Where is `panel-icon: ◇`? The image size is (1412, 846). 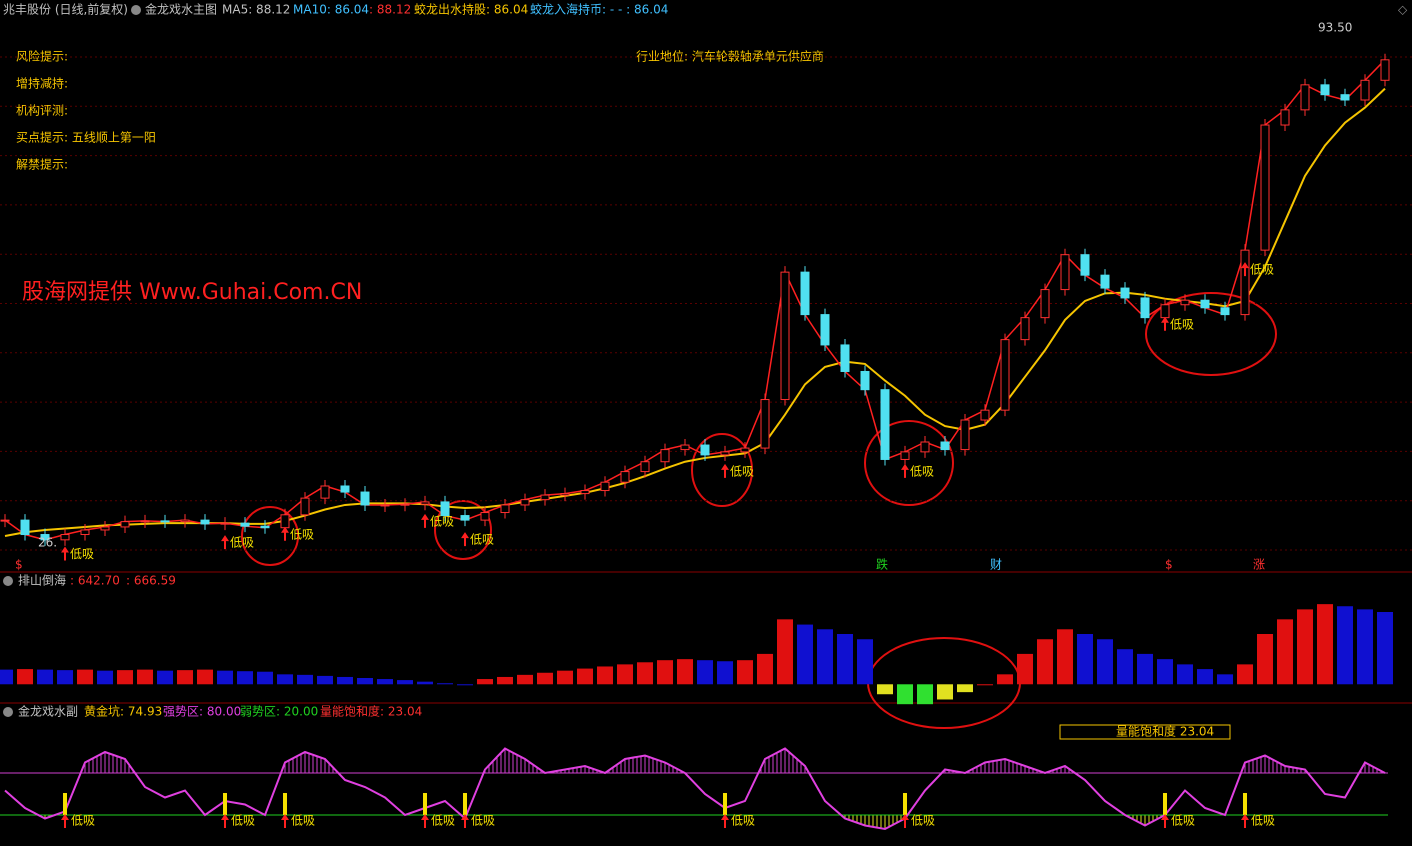 panel-icon: ◇ is located at coordinates (1403, 10).